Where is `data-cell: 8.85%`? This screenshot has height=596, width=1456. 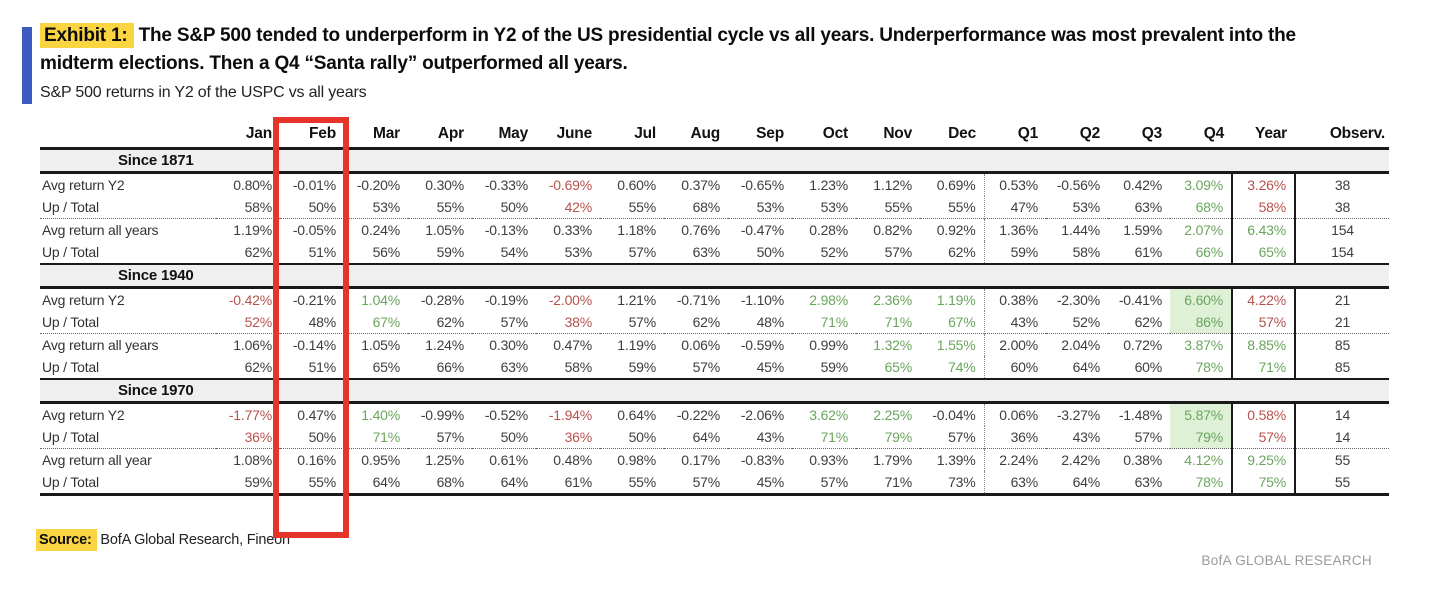
data-cell: 8.85% is located at coordinates (1263, 344).